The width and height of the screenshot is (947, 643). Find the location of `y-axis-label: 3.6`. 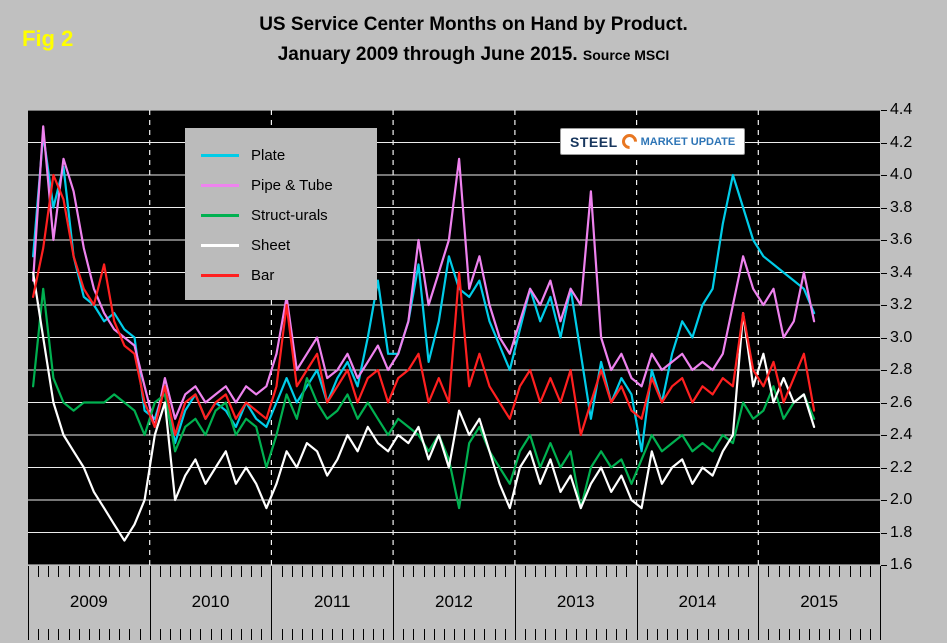

y-axis-label: 3.6 is located at coordinates (901, 239).